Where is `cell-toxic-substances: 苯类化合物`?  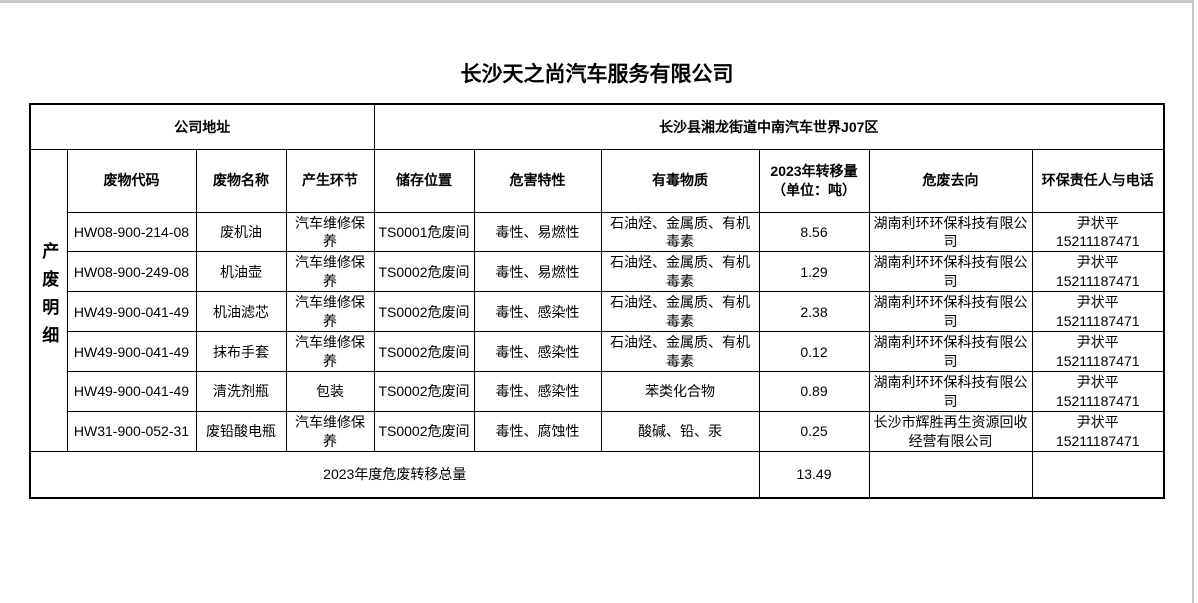
cell-toxic-substances: 苯类化合物 is located at coordinates (680, 392).